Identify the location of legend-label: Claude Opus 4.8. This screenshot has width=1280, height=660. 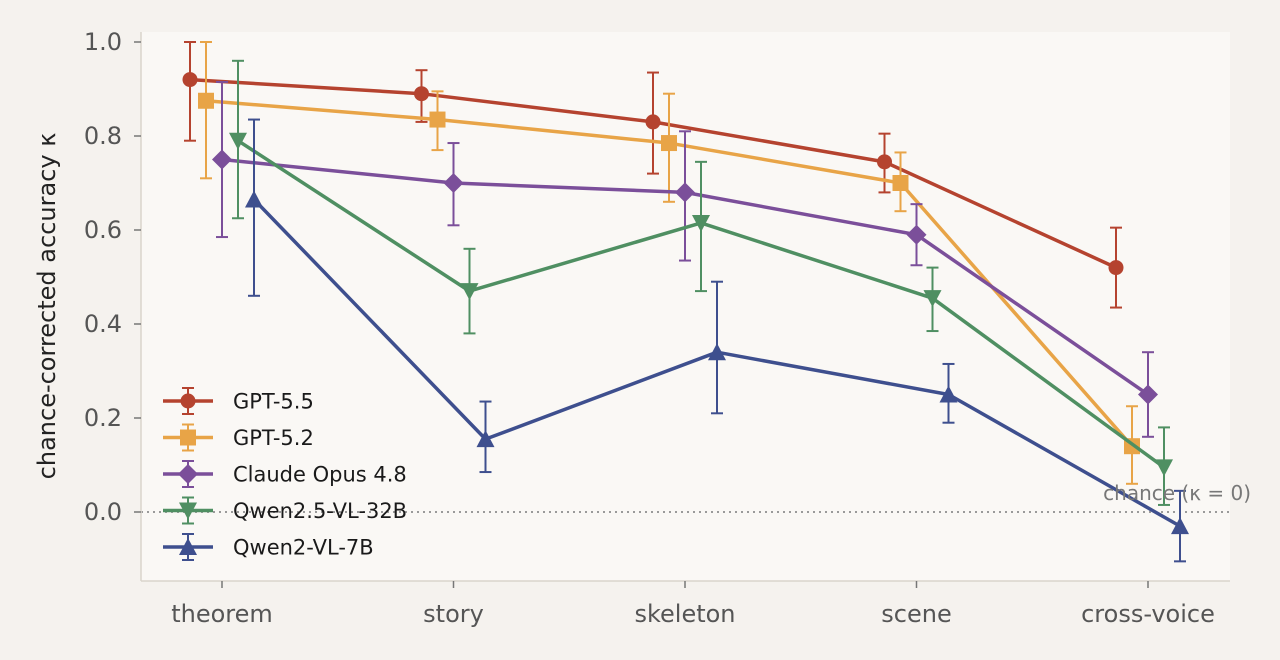
(320, 475).